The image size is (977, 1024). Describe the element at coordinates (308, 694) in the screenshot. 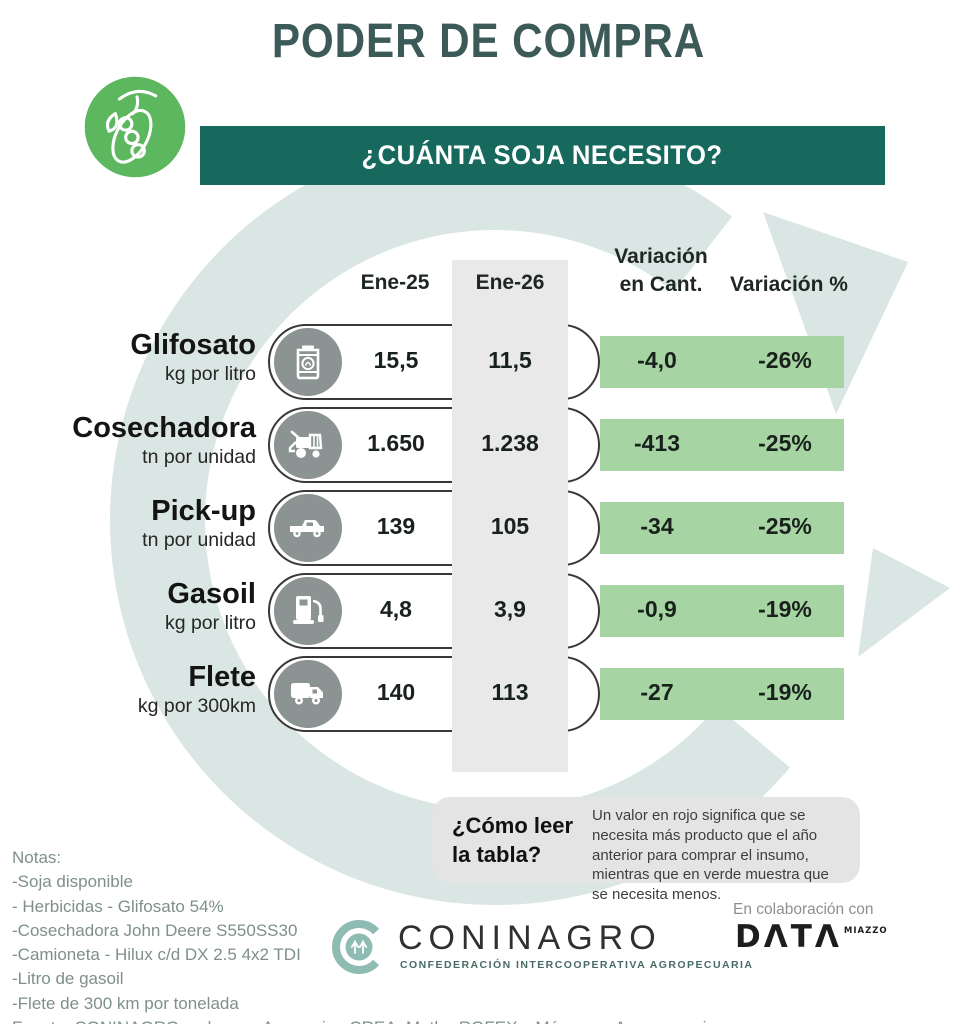

I see `delivery-truck-icon` at that location.